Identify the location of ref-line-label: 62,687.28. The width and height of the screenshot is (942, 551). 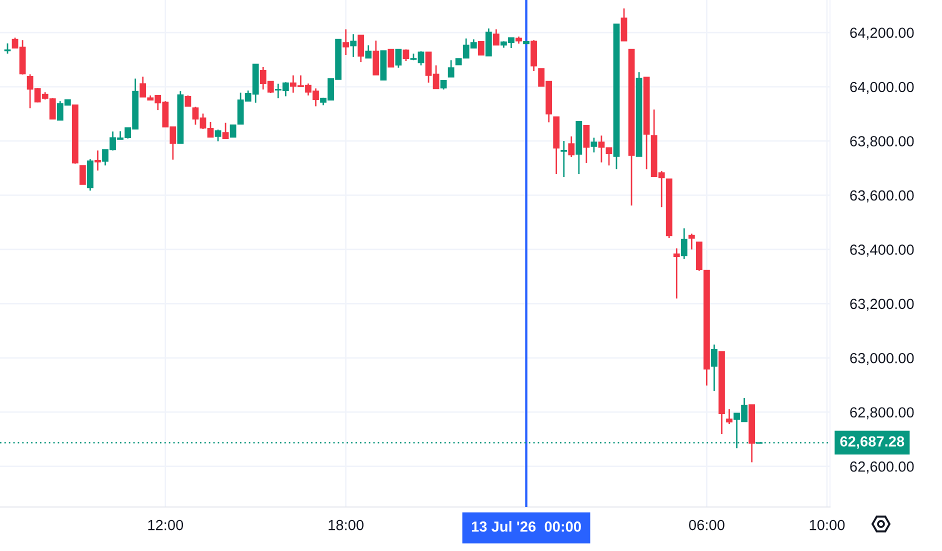
(872, 442).